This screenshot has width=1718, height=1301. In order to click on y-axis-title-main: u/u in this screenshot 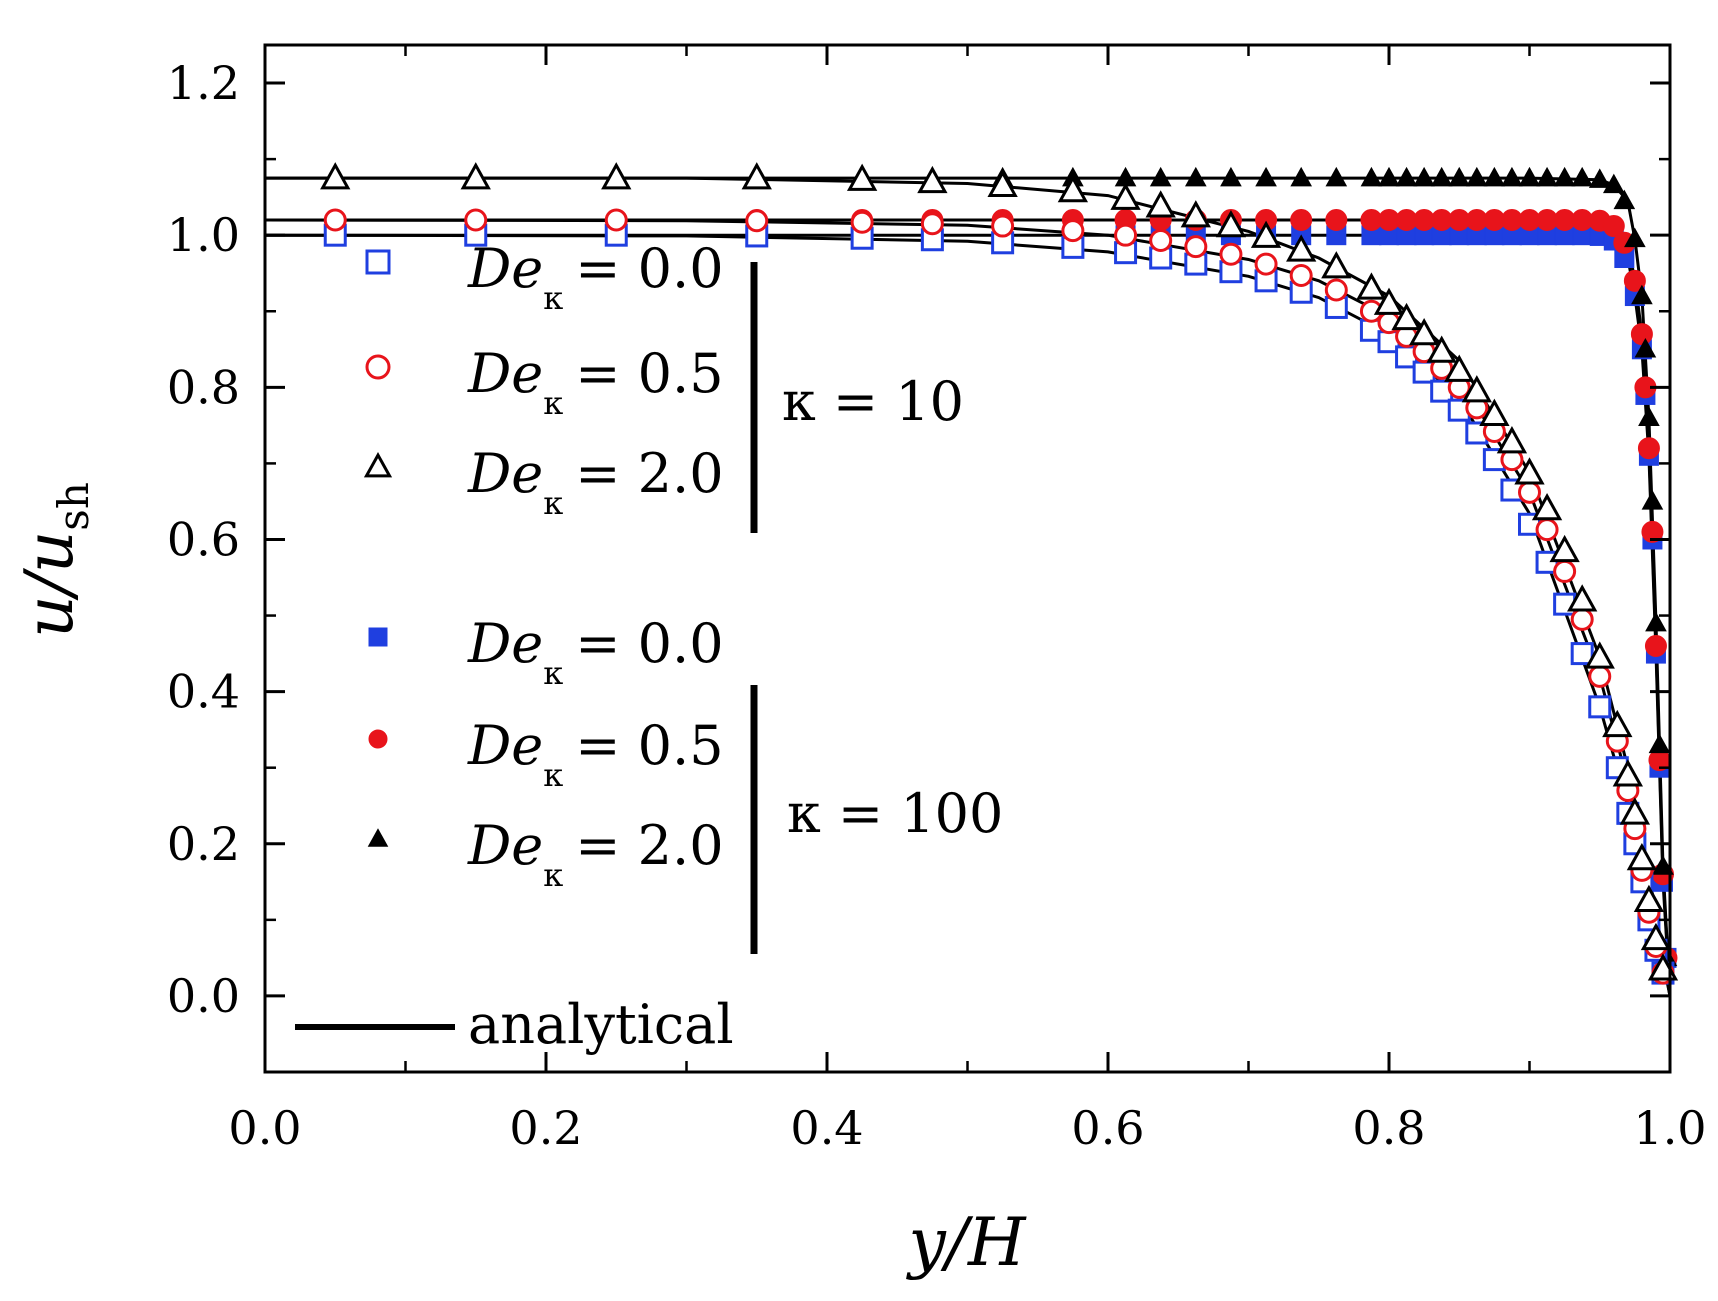, I will do `click(49, 584)`.